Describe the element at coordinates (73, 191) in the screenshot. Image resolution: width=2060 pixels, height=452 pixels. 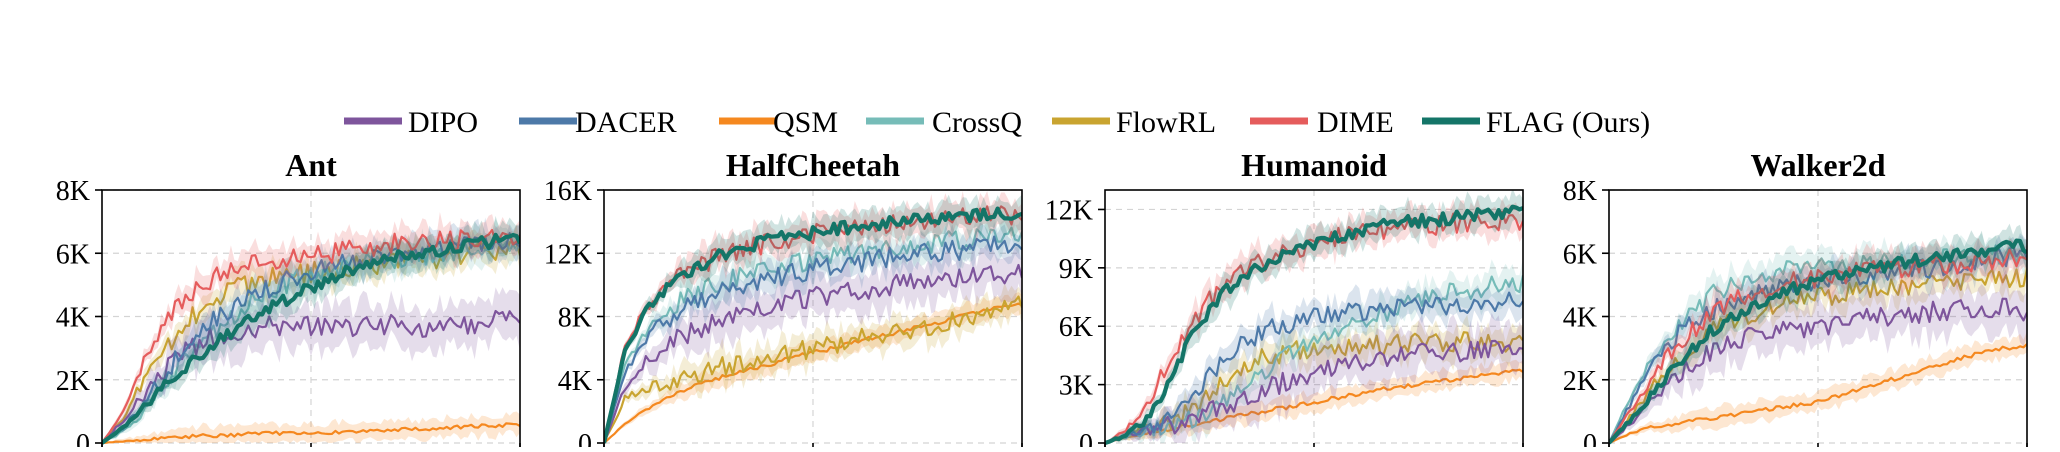
I see `panel-ant-ytick-label-4: 8K` at that location.